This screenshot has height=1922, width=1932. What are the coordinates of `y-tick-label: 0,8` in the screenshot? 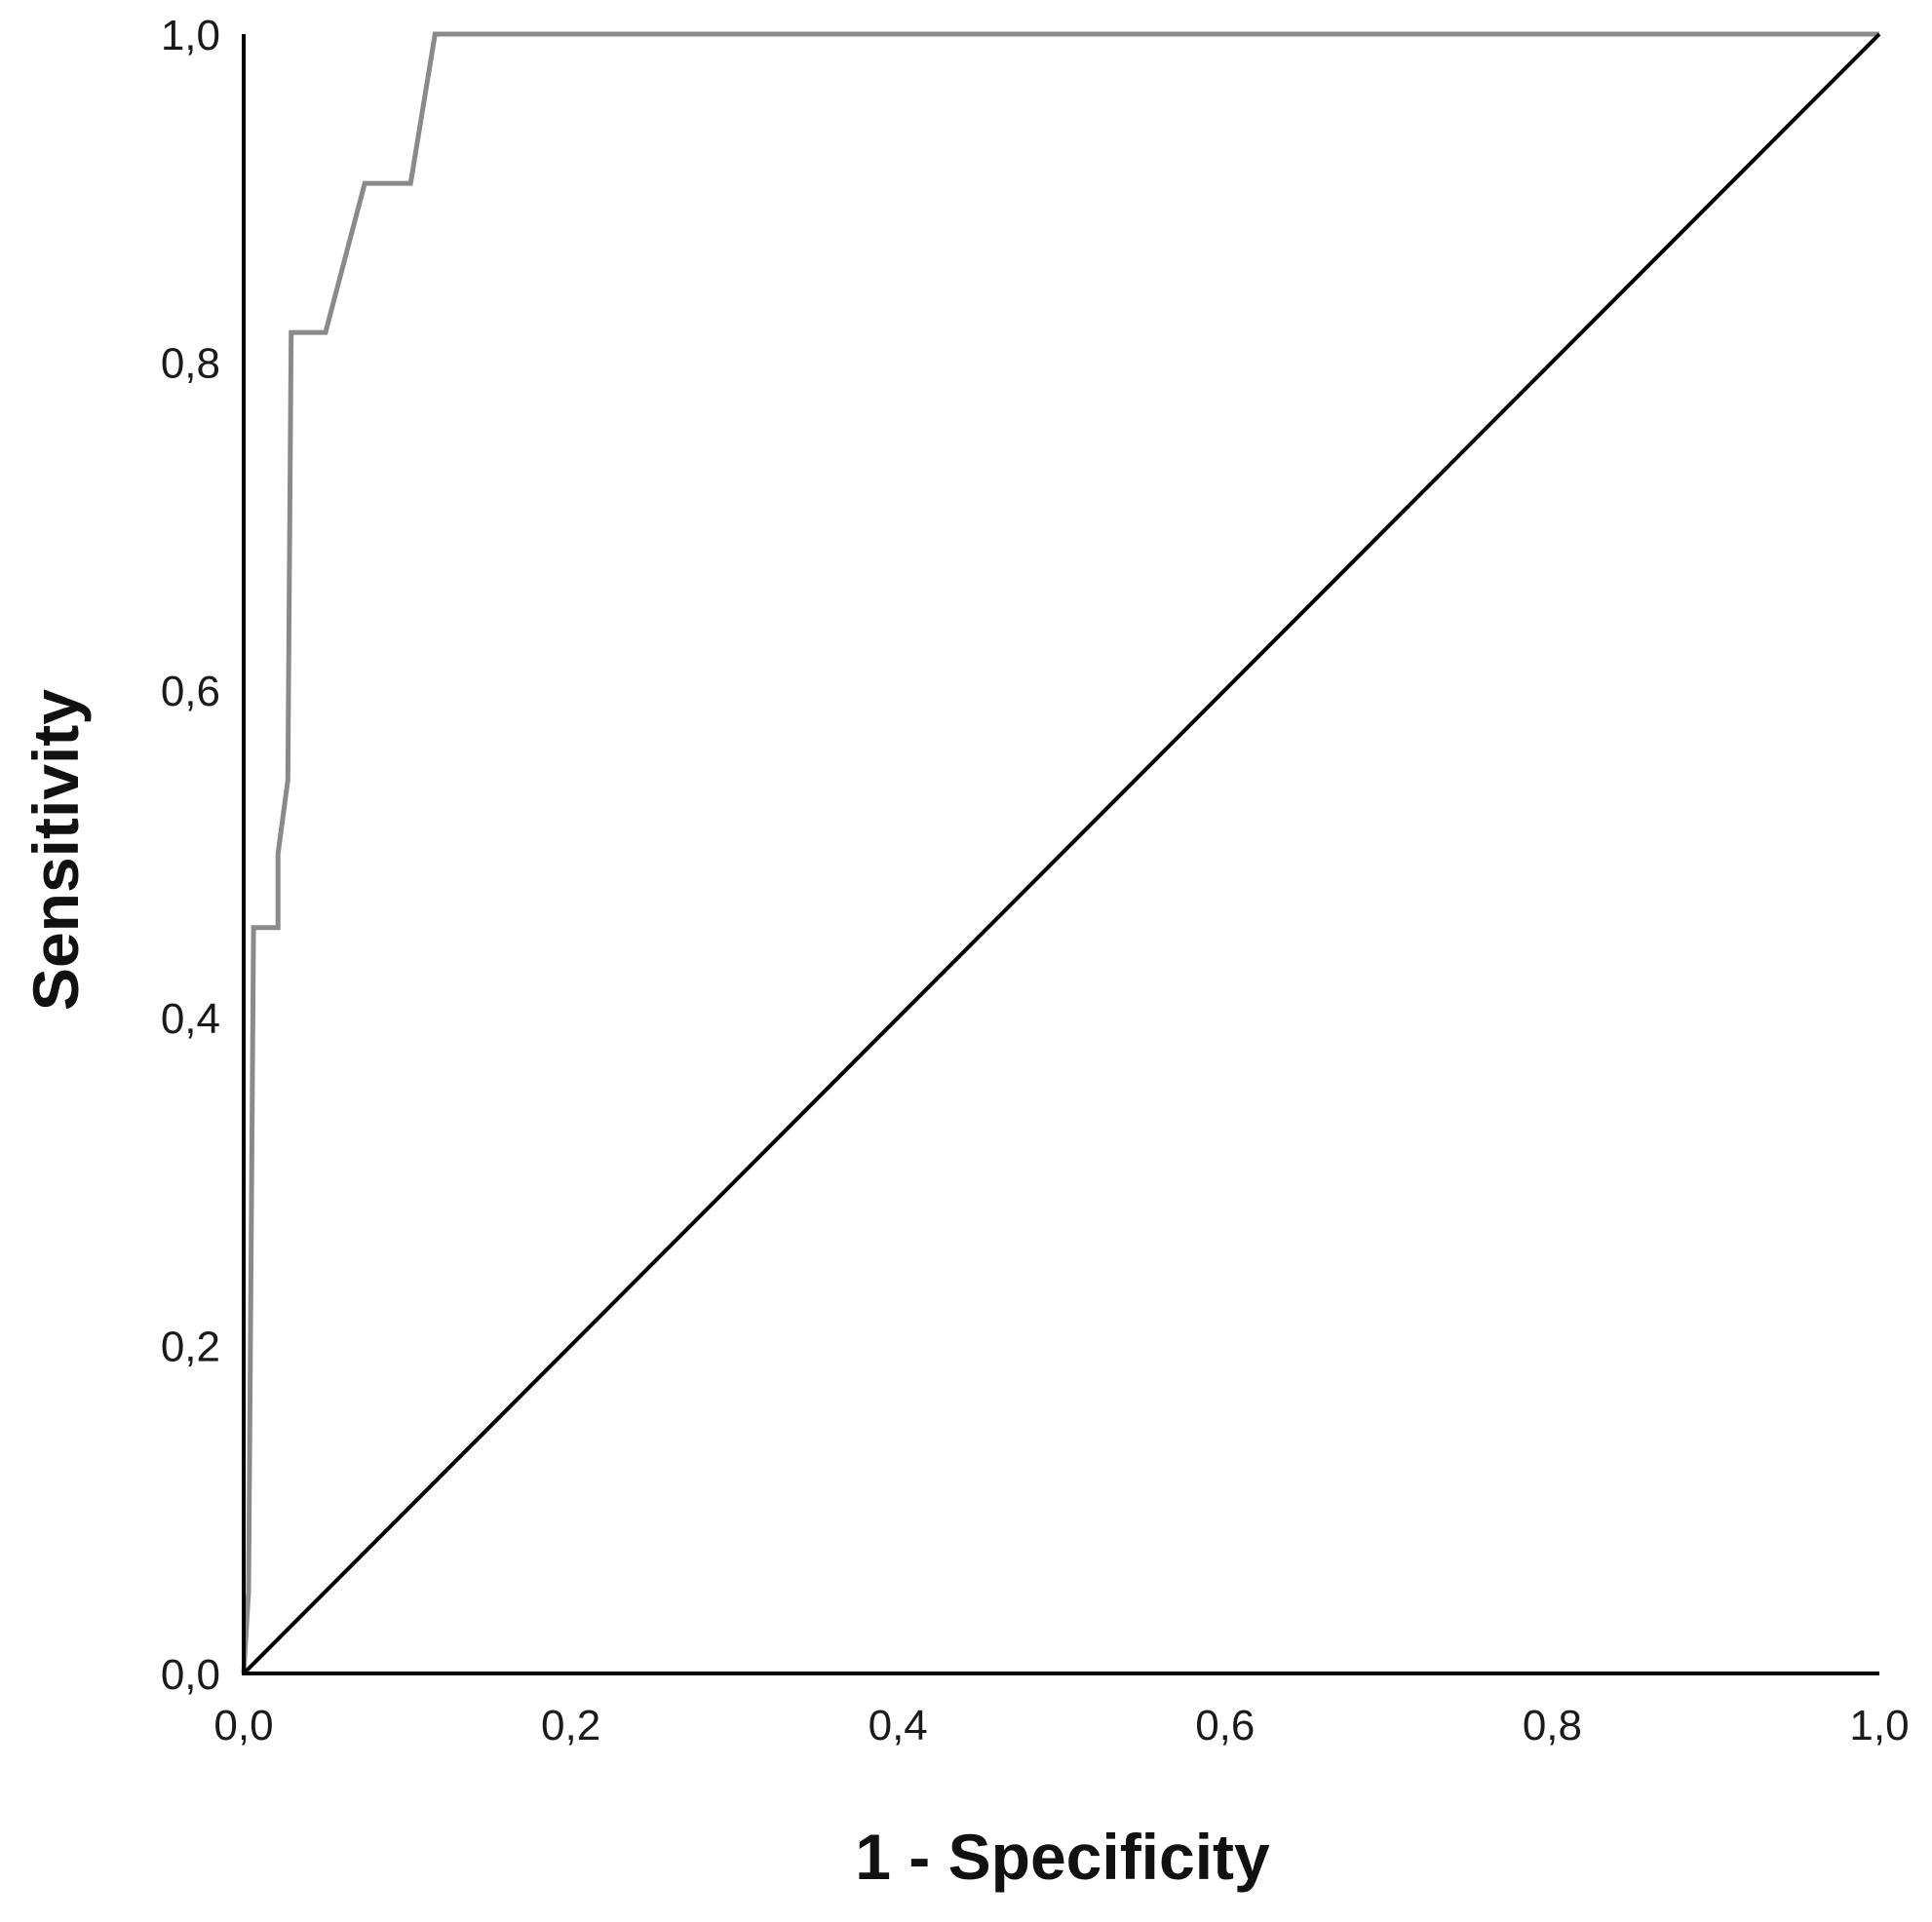 It's located at (190, 363).